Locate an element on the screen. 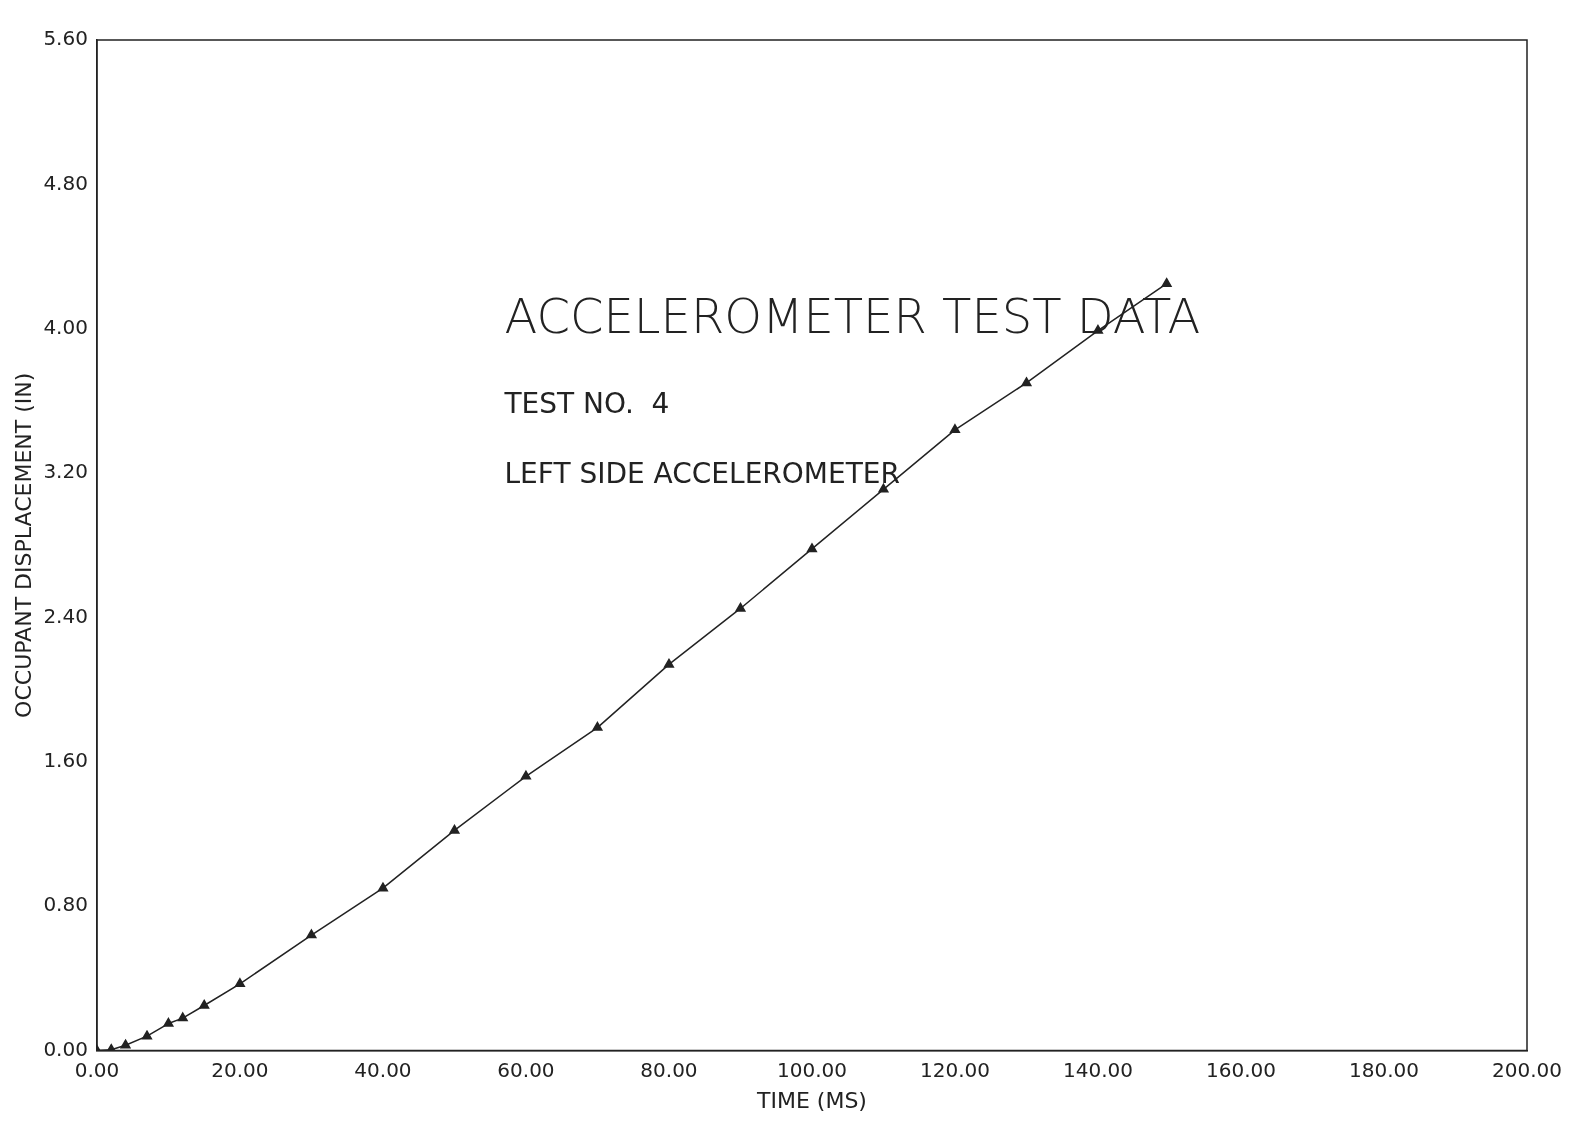 The height and width of the screenshot is (1127, 1577). y-tick-label: 0.80 is located at coordinates (65, 904).